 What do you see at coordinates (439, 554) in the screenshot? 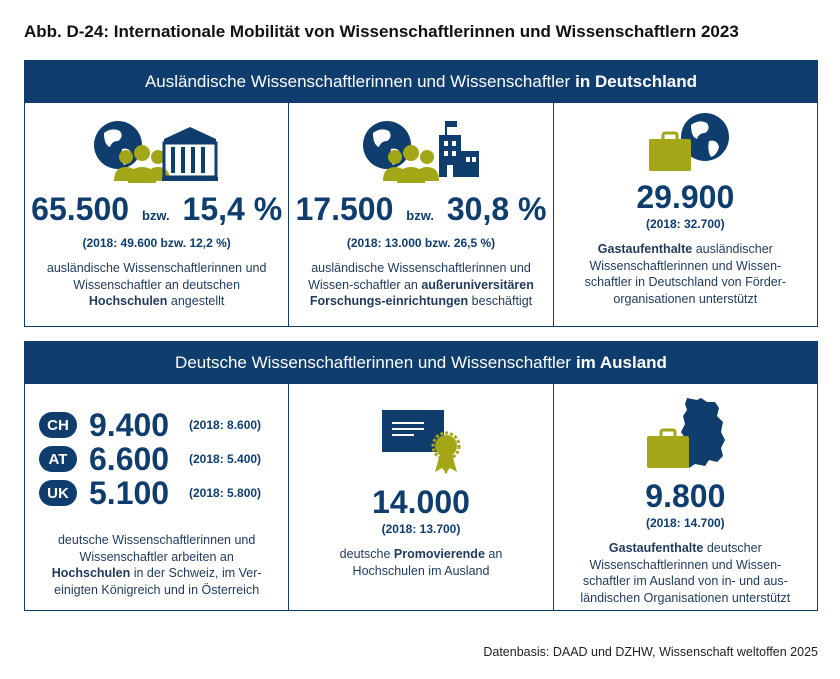
I see `desc-bold: Promovierende` at bounding box center [439, 554].